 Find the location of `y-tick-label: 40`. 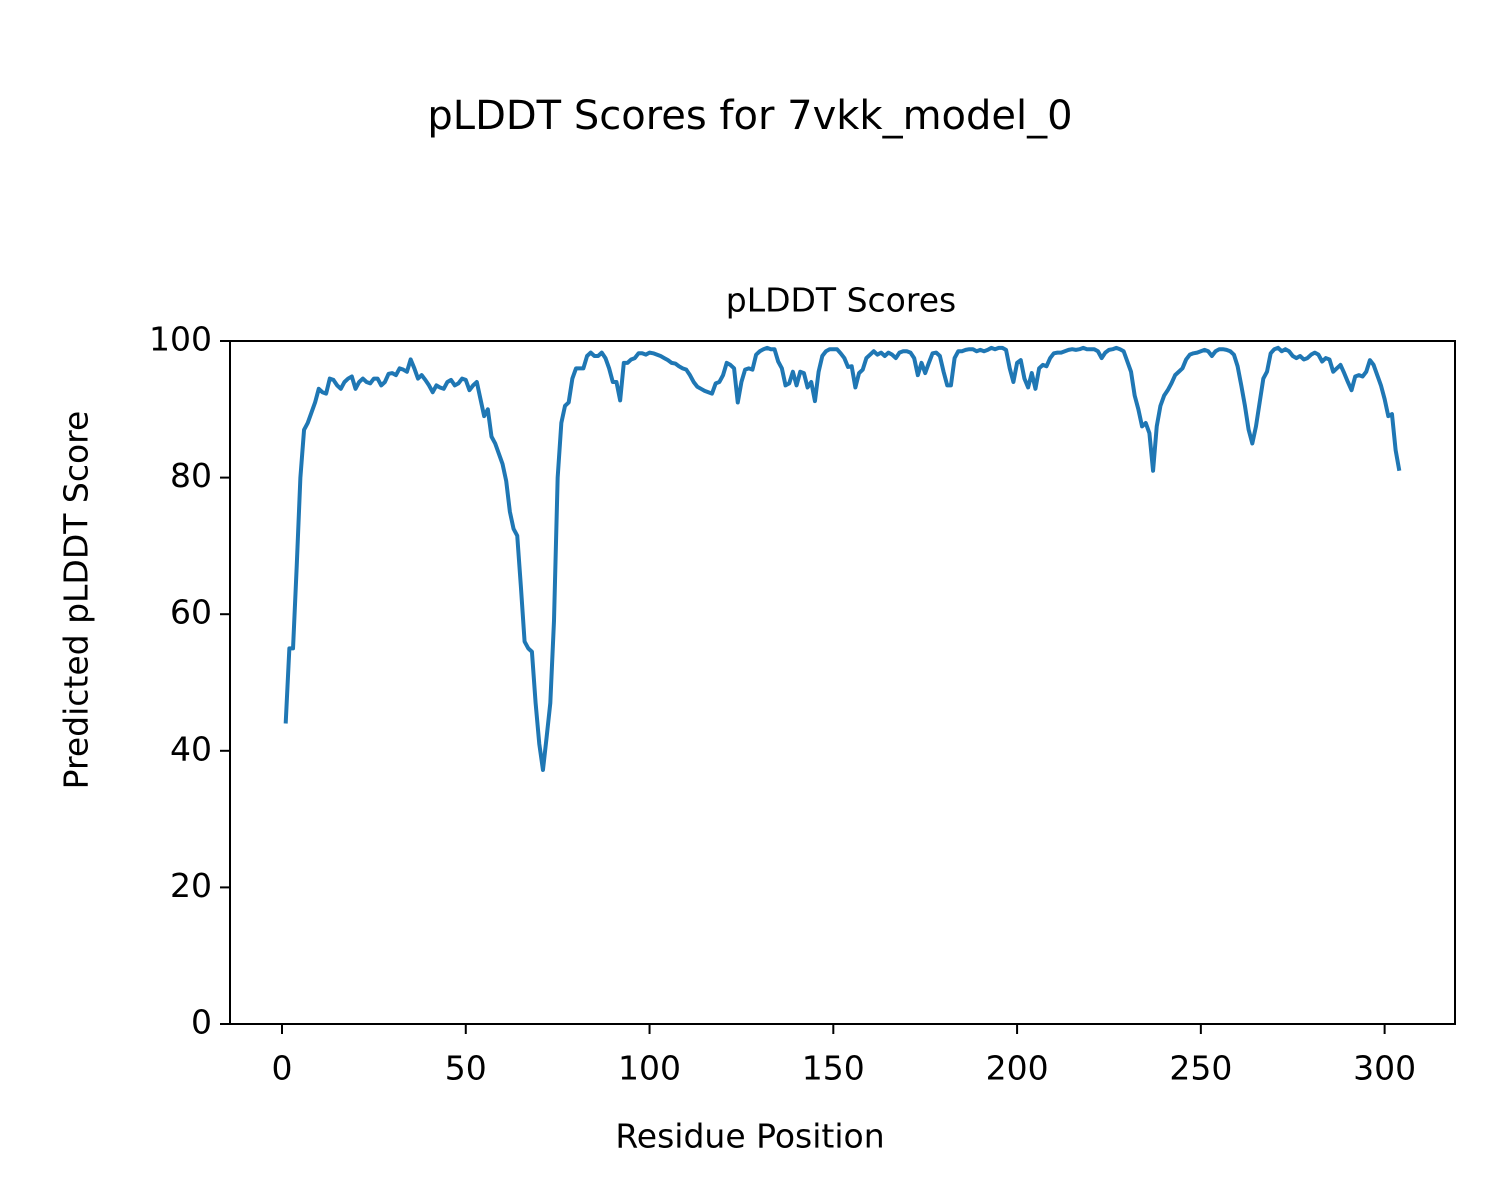

y-tick-label: 40 is located at coordinates (191, 748).